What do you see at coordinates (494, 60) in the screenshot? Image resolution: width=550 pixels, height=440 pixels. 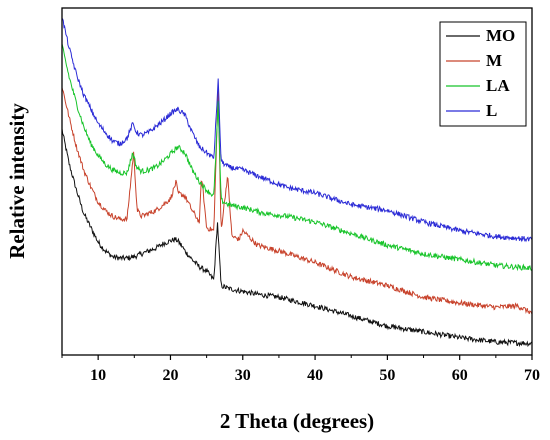 I see `legend-label-m: M` at bounding box center [494, 60].